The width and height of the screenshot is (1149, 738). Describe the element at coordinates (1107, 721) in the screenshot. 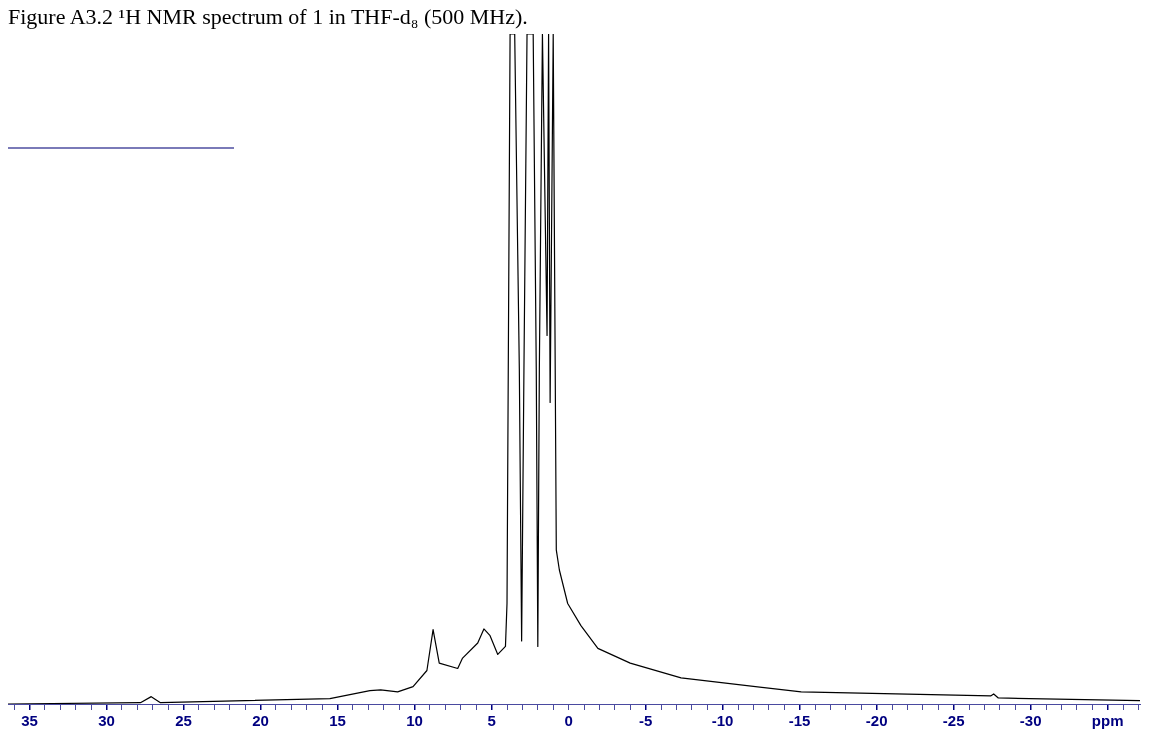

I see `x-tick-label: ppm` at that location.